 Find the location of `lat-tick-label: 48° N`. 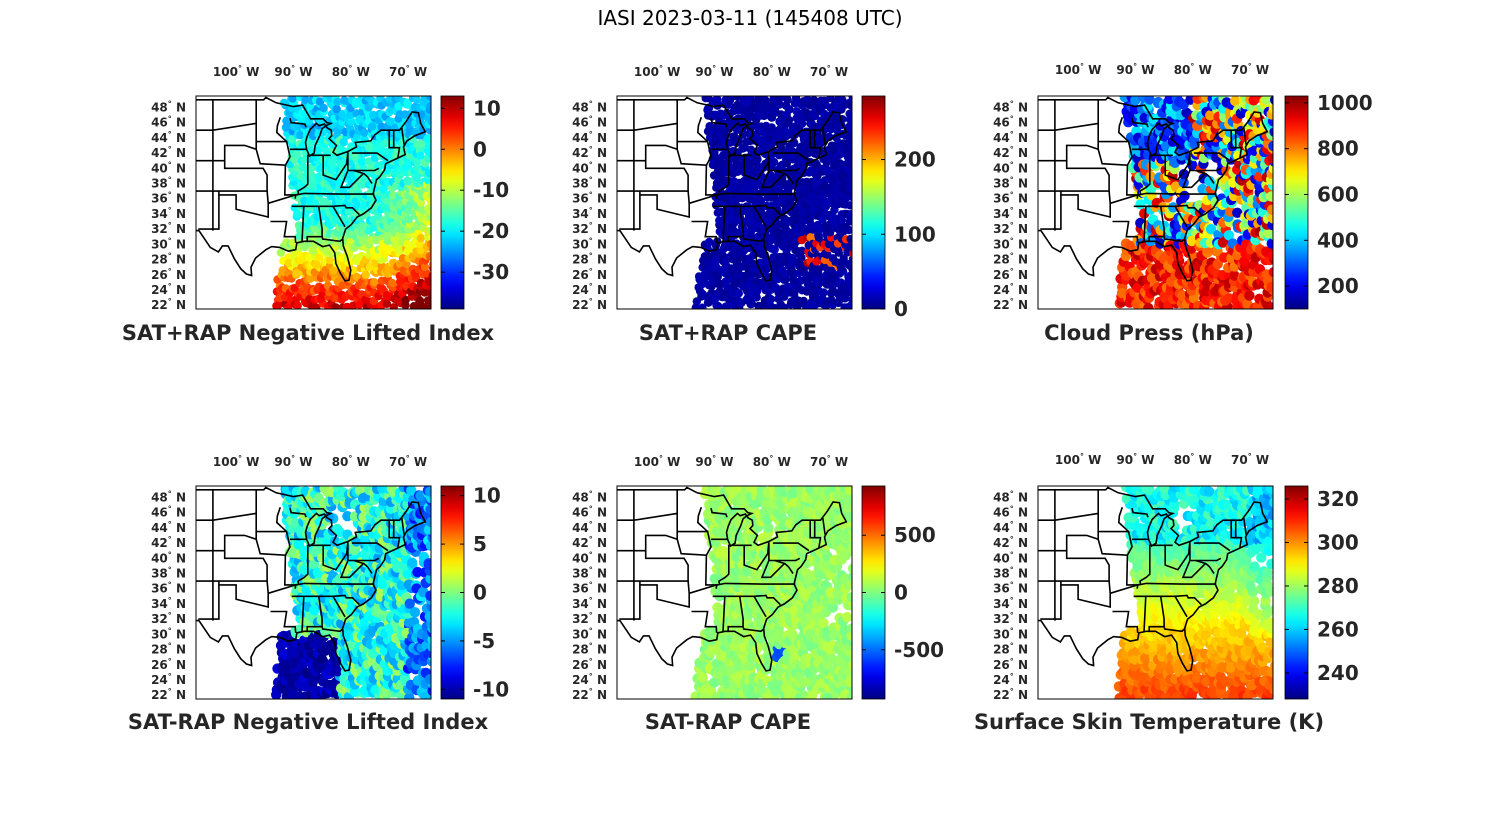

lat-tick-label: 48° N is located at coordinates (589, 106).